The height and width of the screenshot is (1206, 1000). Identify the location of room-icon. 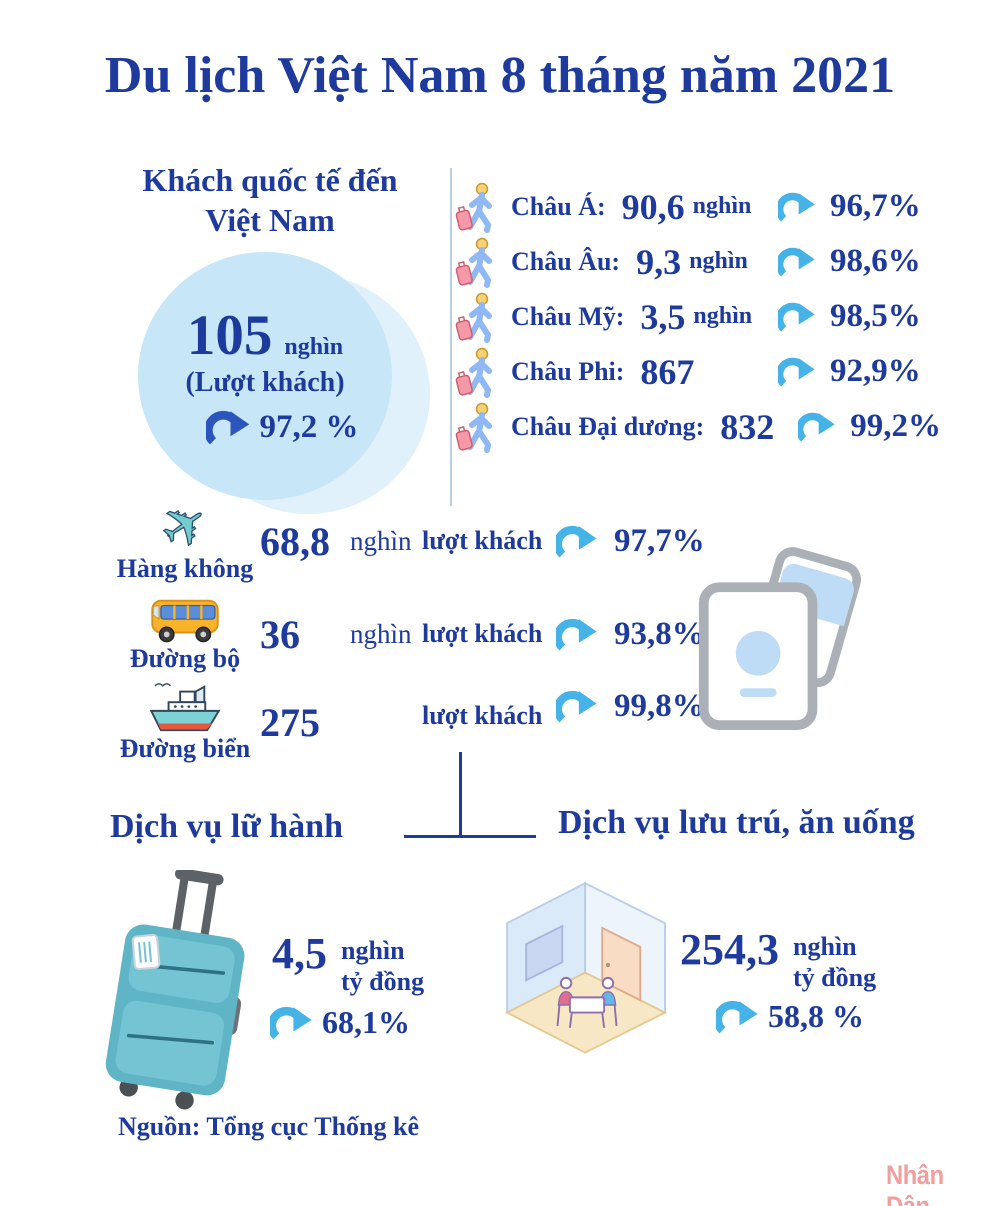
(586, 967).